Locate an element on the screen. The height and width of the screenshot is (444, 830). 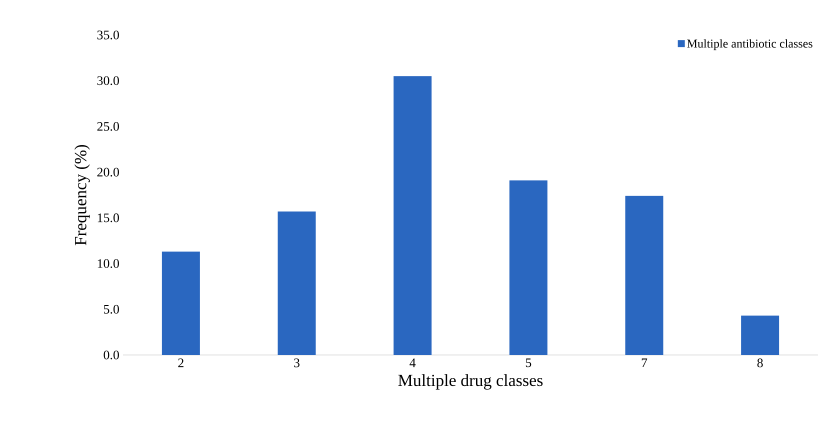
x-tick-label: 4 is located at coordinates (413, 363).